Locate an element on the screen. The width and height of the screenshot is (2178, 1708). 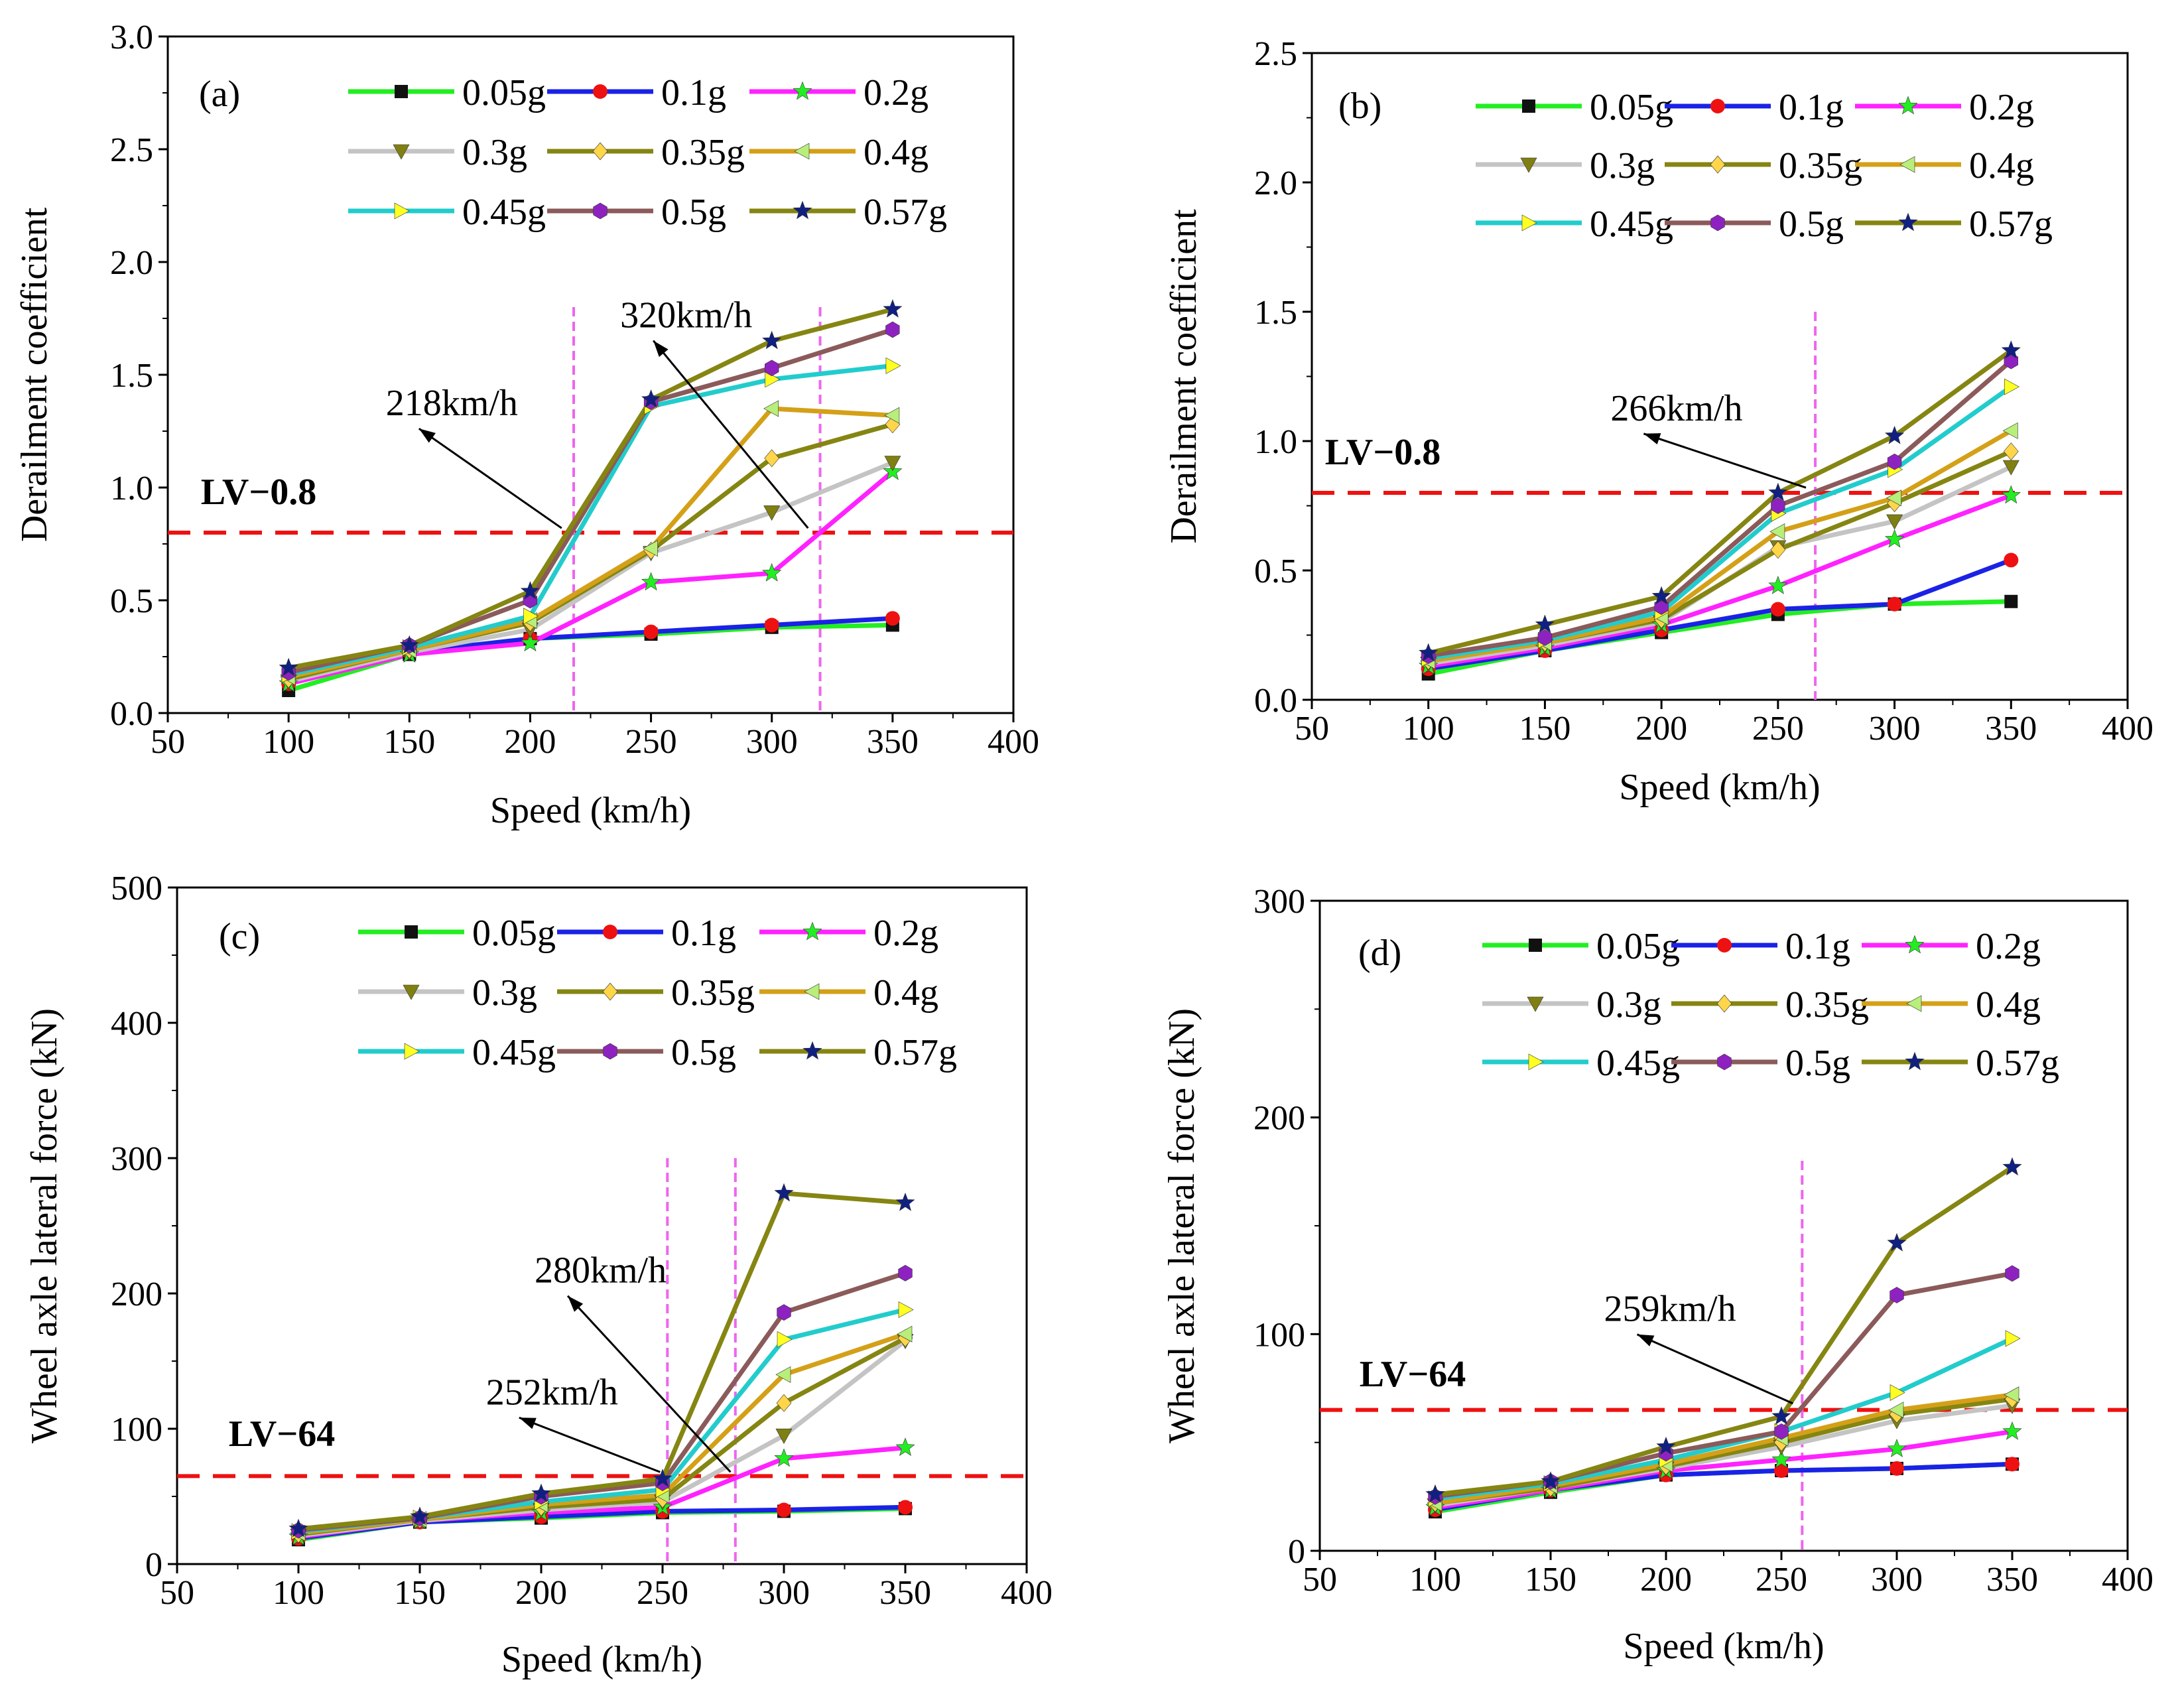
series-line-0.5g is located at coordinates (1720, 508).